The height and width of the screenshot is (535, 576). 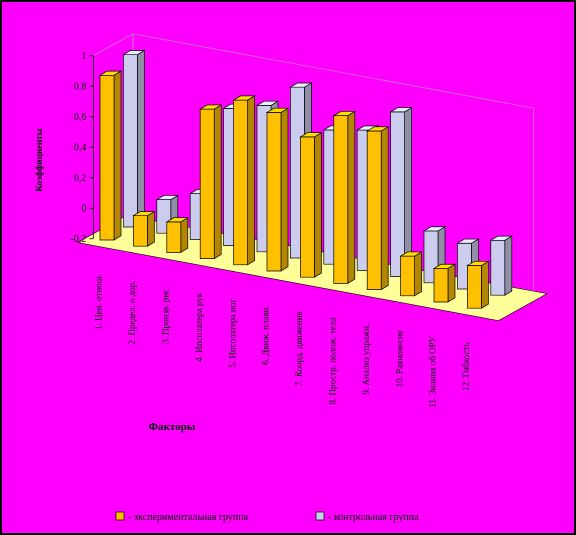 What do you see at coordinates (399, 358) in the screenshot?
I see `x-tick-label: 10. Равновесие` at bounding box center [399, 358].